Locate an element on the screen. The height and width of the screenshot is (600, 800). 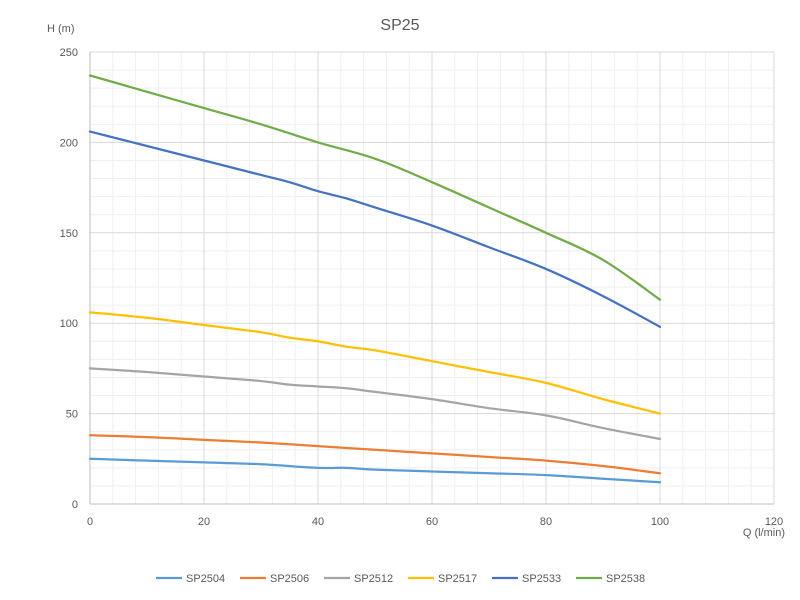
x-tick-label: 40 is located at coordinates (318, 522).